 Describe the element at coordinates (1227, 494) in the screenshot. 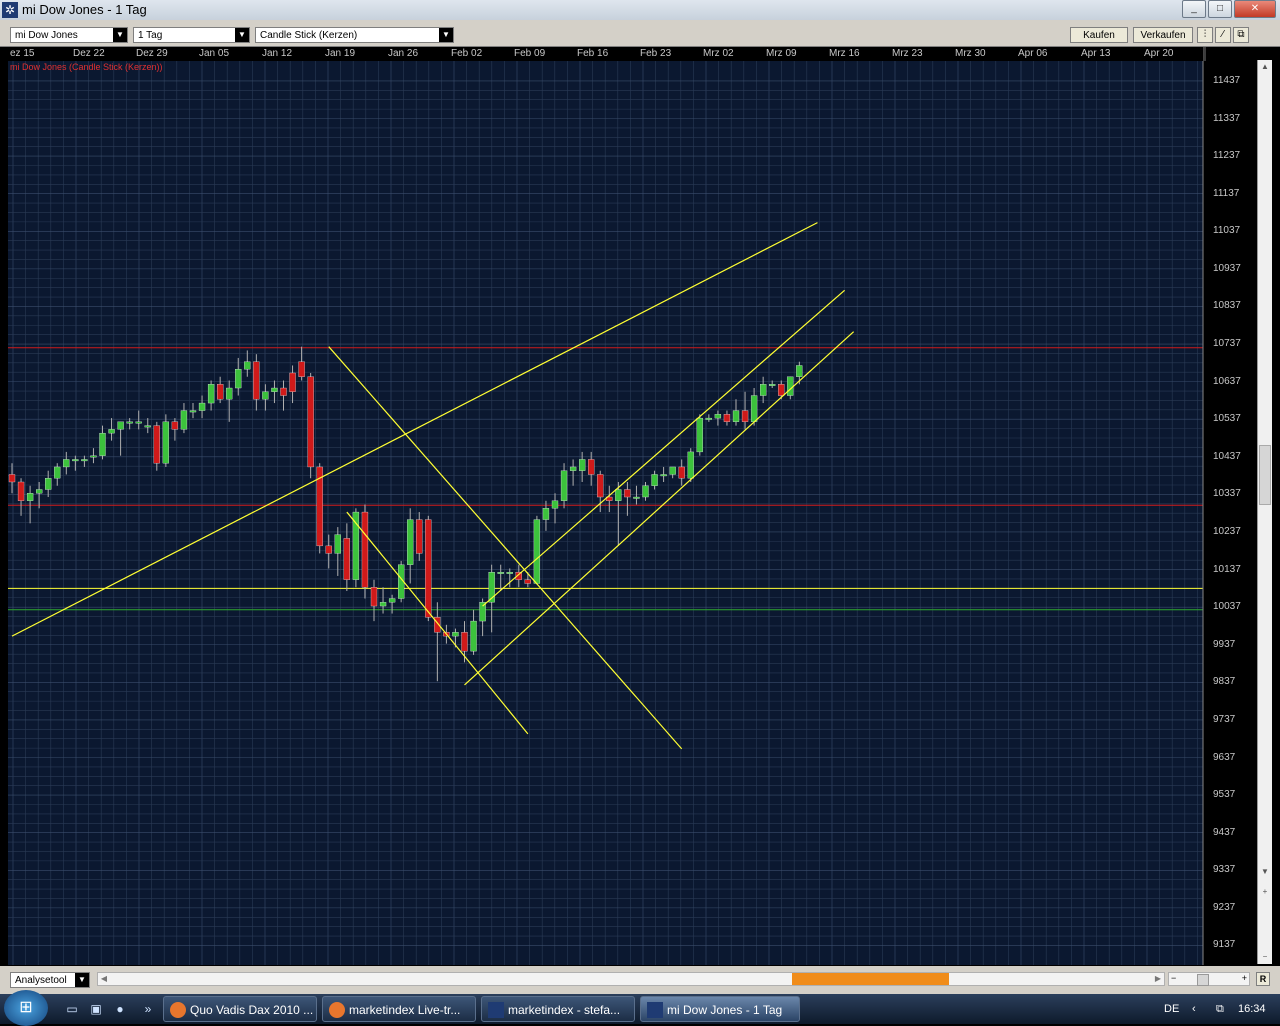

I see `price-tick-label: 10337` at that location.